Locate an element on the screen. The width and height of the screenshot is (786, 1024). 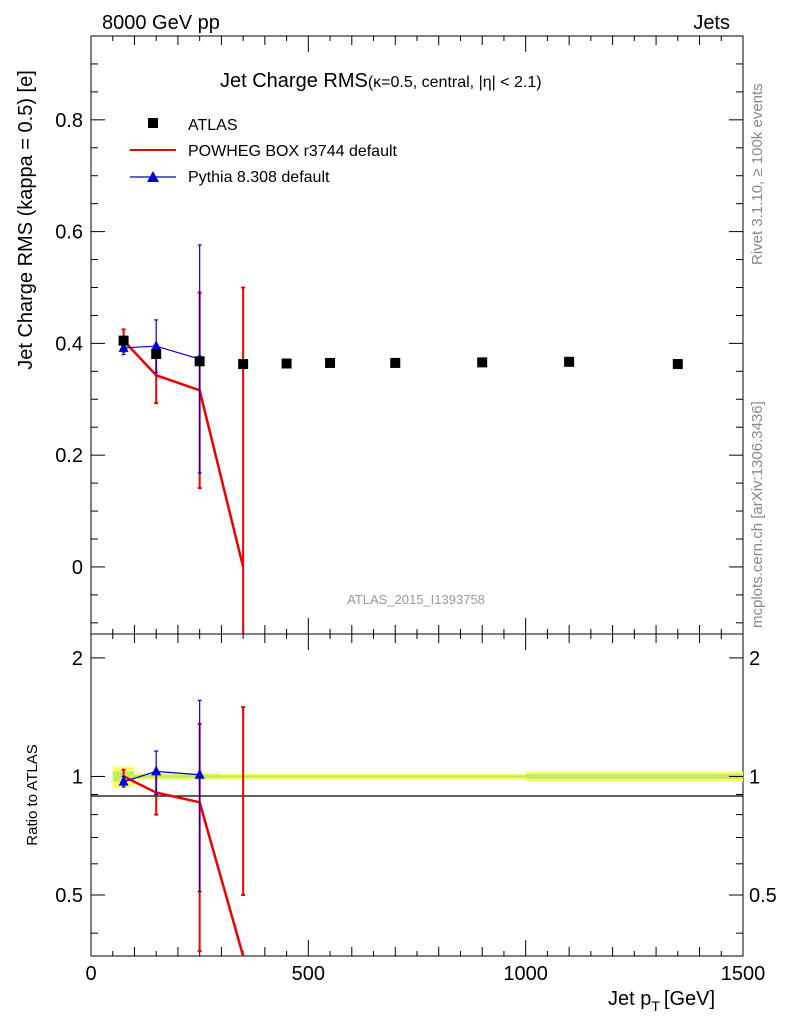
mcplots-label: mcplots.cern.ch [arXiv:1306.3436] is located at coordinates (757, 514).